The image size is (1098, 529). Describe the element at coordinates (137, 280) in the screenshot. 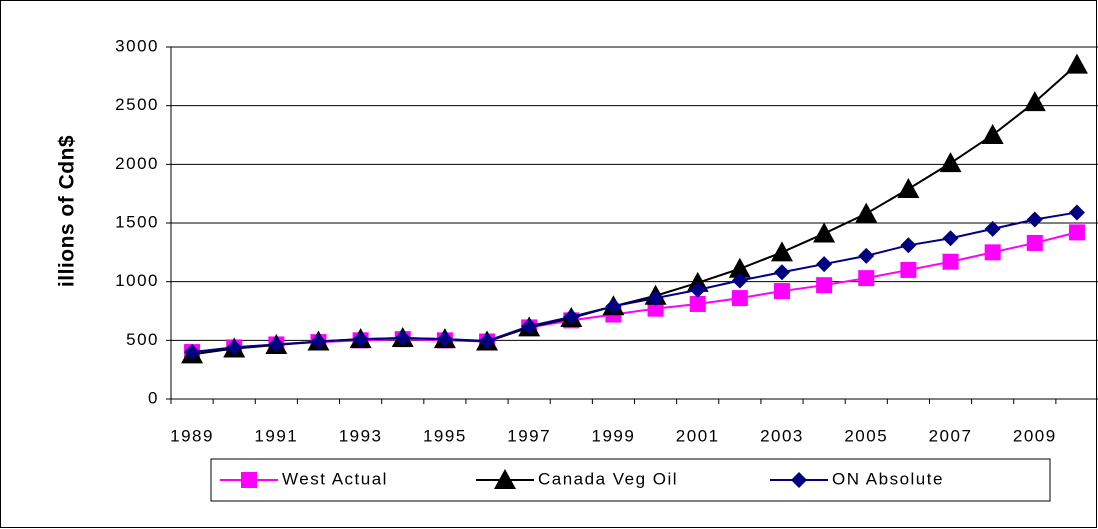

I see `y-tick-label: 1000` at that location.